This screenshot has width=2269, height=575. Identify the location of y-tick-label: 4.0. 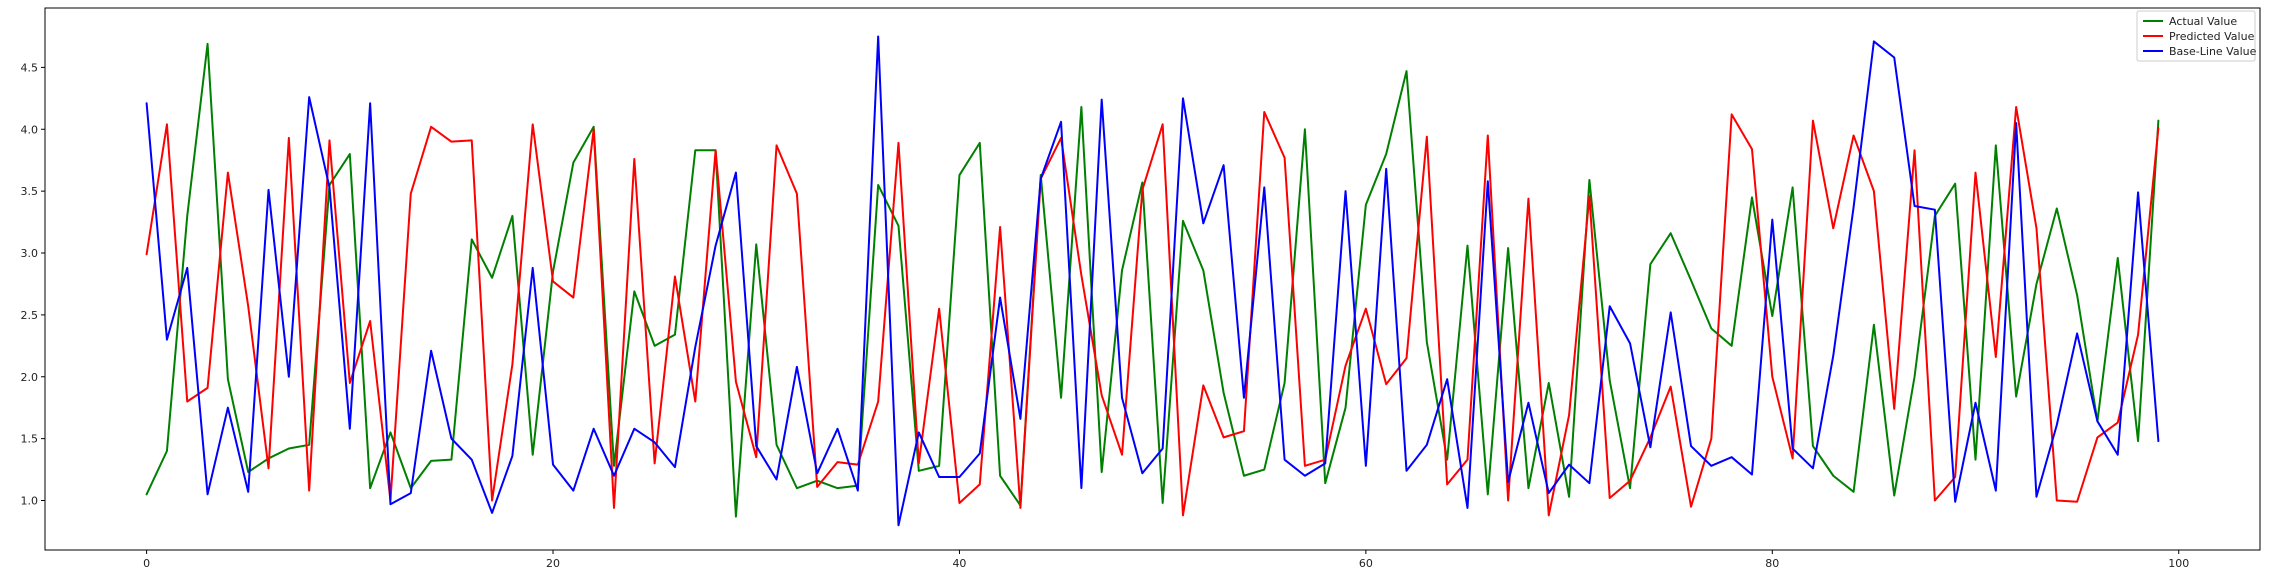
(30, 129).